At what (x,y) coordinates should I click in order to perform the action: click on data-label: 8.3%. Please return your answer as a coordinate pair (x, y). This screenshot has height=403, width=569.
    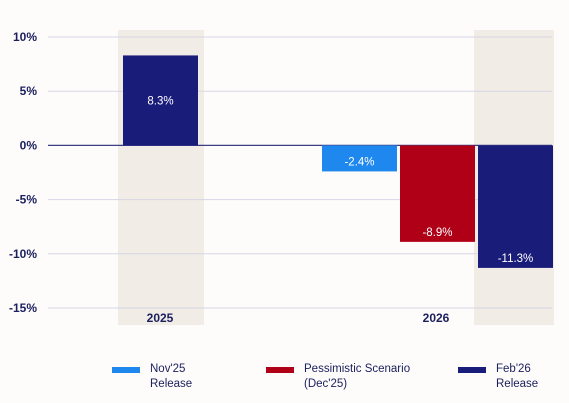
    Looking at the image, I should click on (160, 101).